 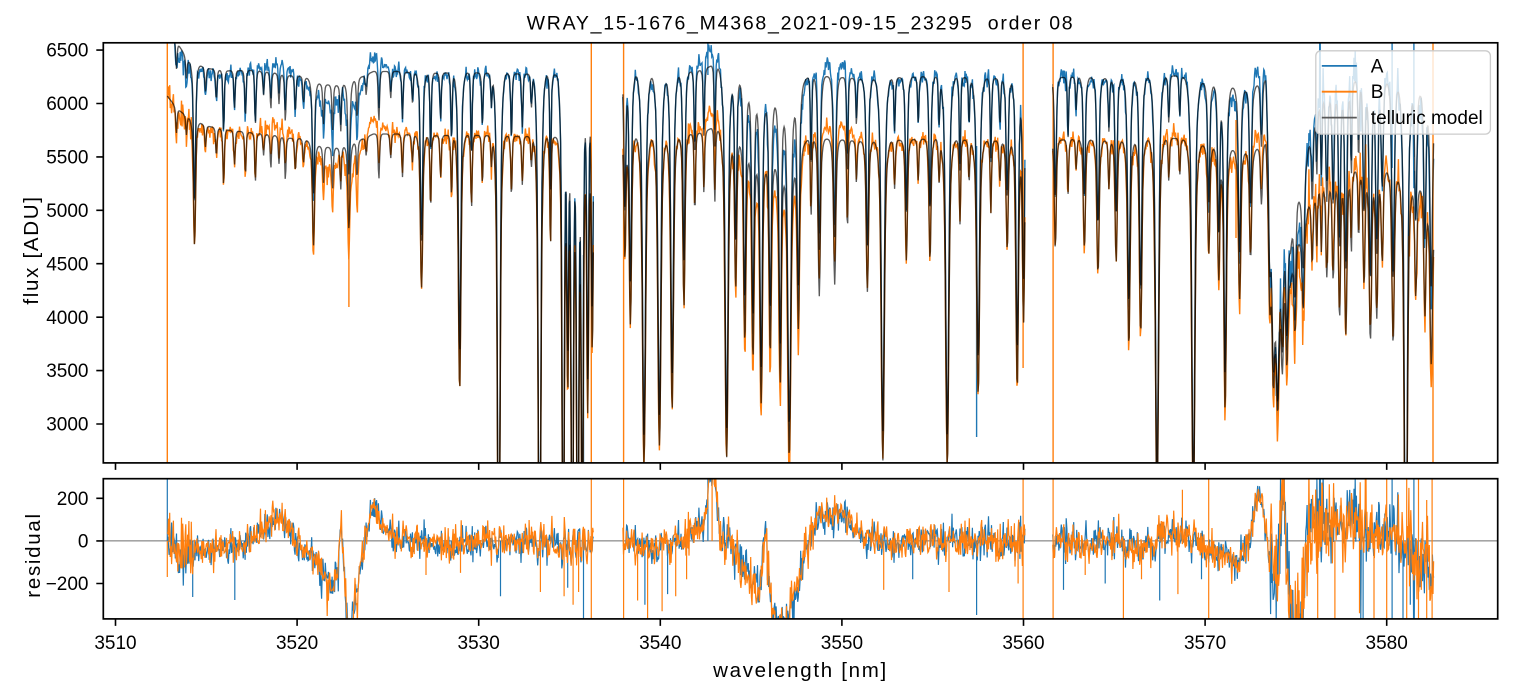 I want to click on svg-text: 6500, so click(x=67, y=51).